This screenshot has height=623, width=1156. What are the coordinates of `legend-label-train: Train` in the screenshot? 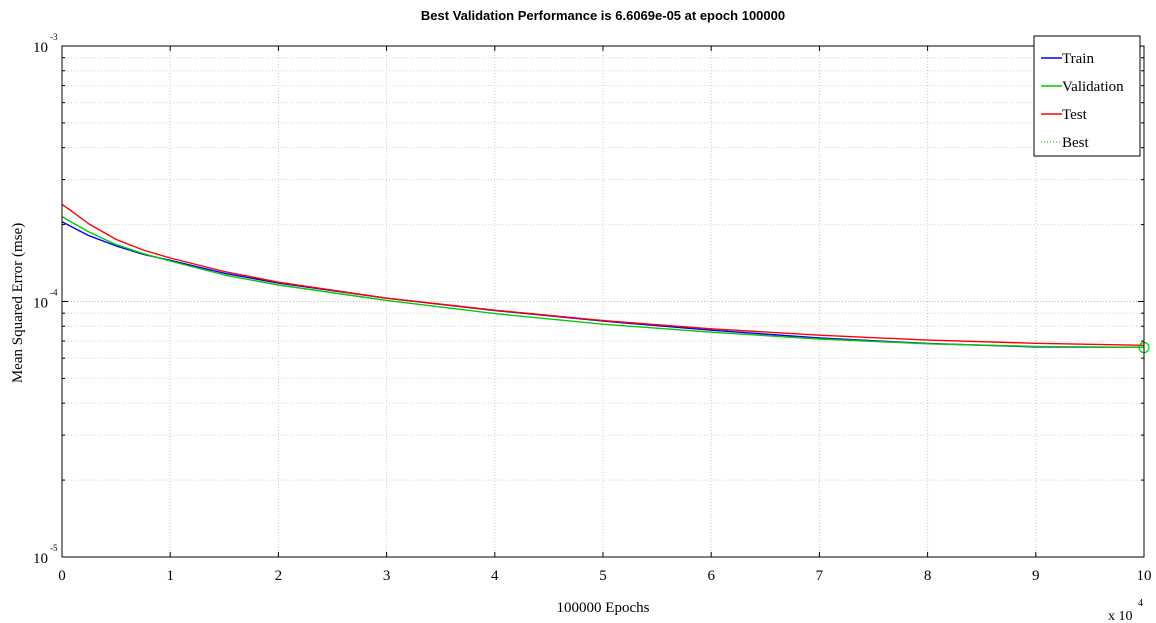 It's located at (1078, 59).